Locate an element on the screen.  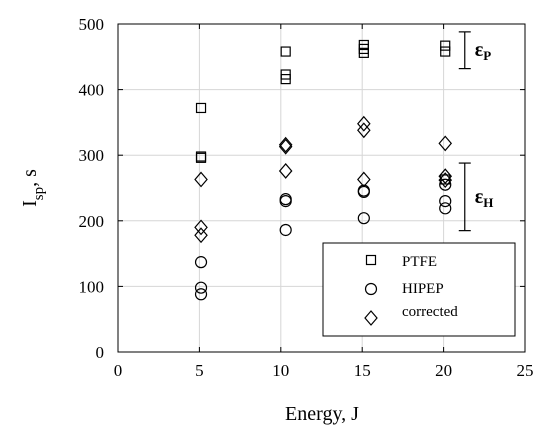
y-axis-label: Isp, s is located at coordinates (33, 188).